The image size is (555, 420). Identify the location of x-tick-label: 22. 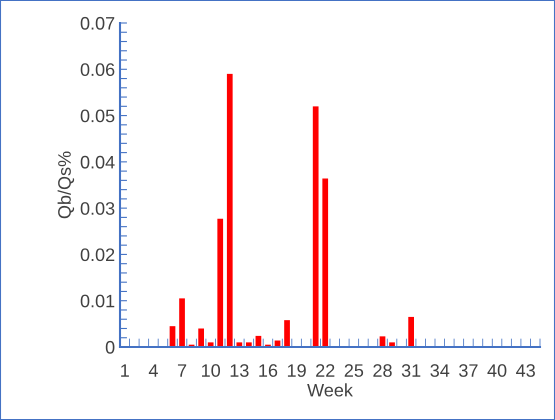
(325, 370).